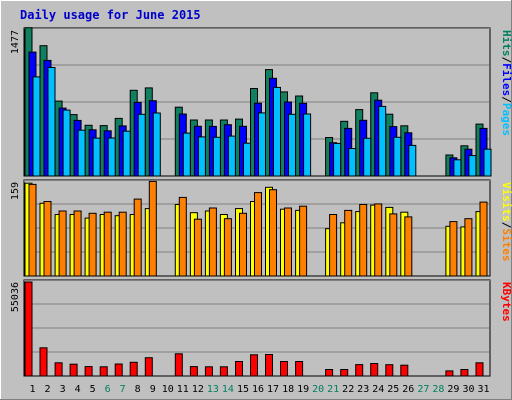 This screenshot has width=512, height=400. What do you see at coordinates (506, 244) in the screenshot?
I see `legend-item: Sites` at bounding box center [506, 244].